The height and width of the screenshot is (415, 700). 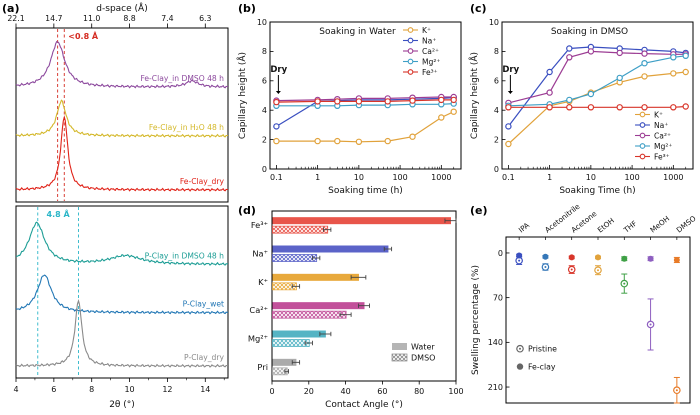 What do you see at coordinates (264, 81) in the screenshot?
I see `y-tick-label: 6` at bounding box center [264, 81].